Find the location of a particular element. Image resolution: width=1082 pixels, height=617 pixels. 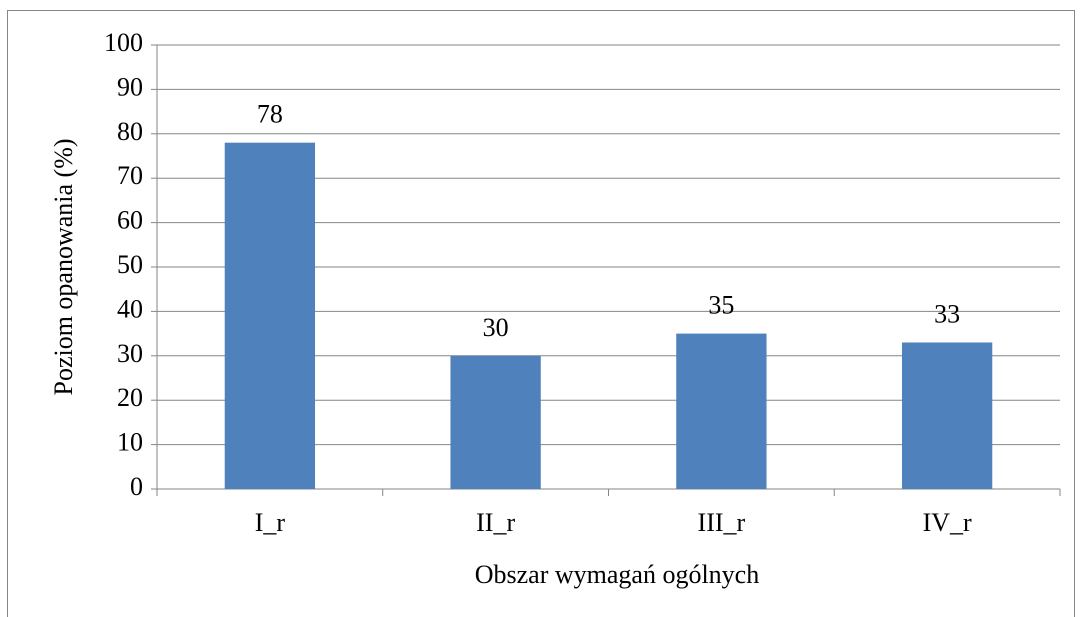

y-tick-label: 30 is located at coordinates (130, 353).